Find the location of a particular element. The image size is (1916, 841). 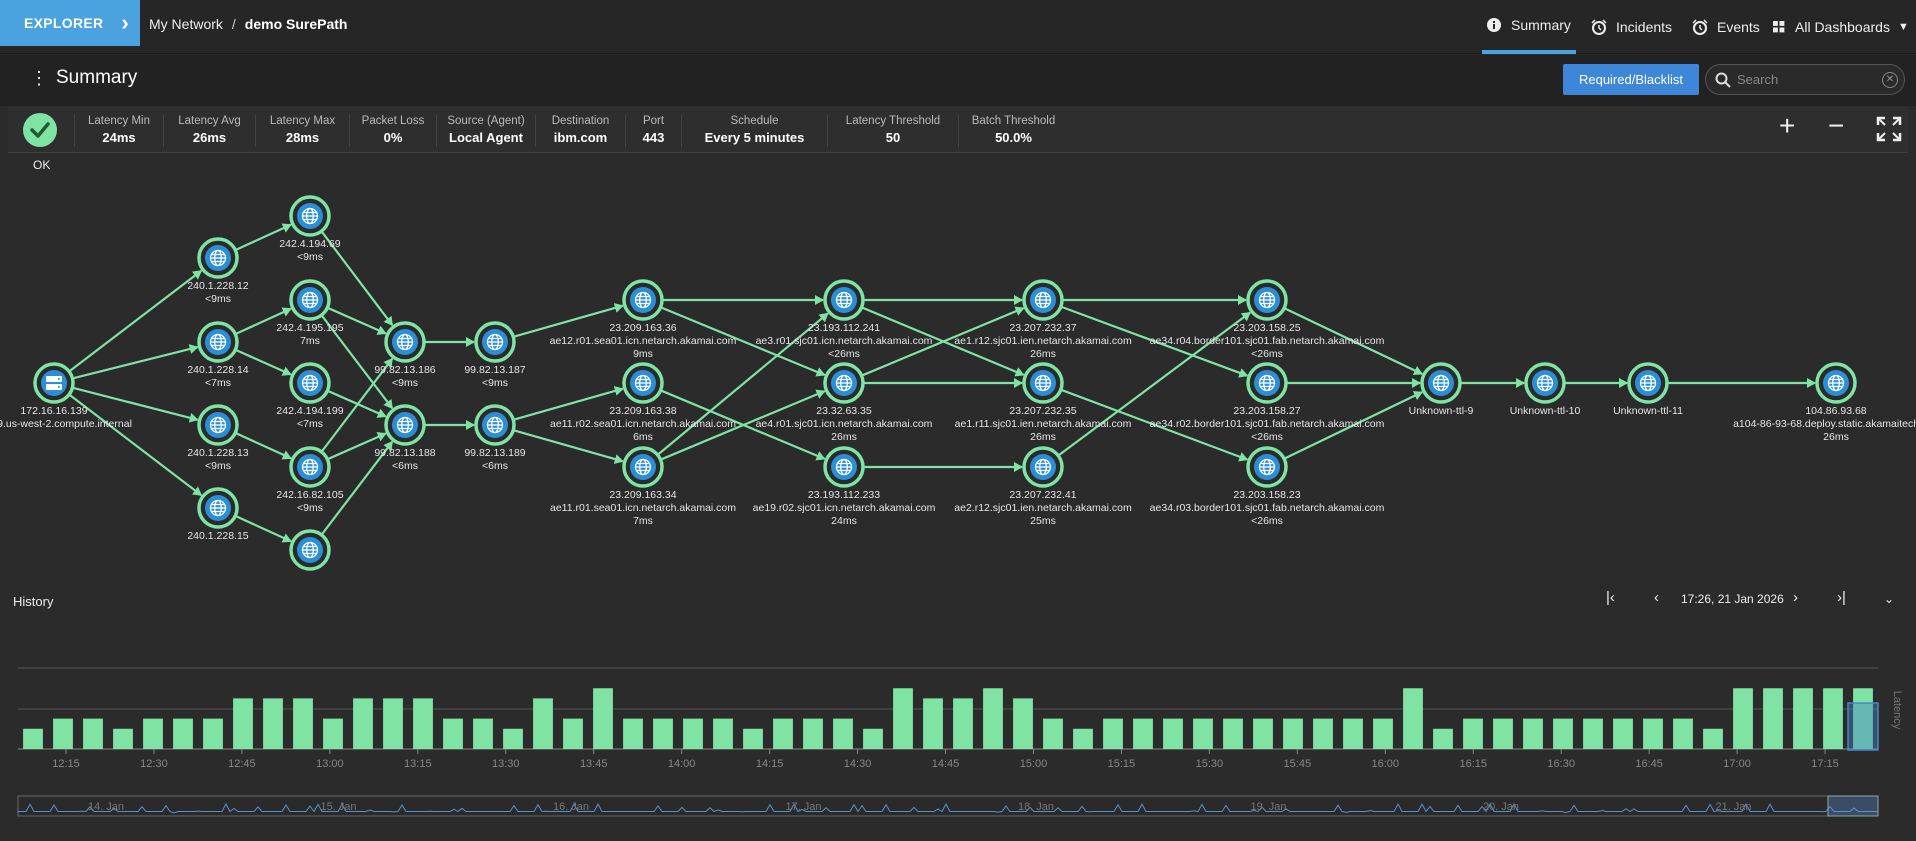

hop-node: 99.82.13.188<6ms is located at coordinates (405, 438).